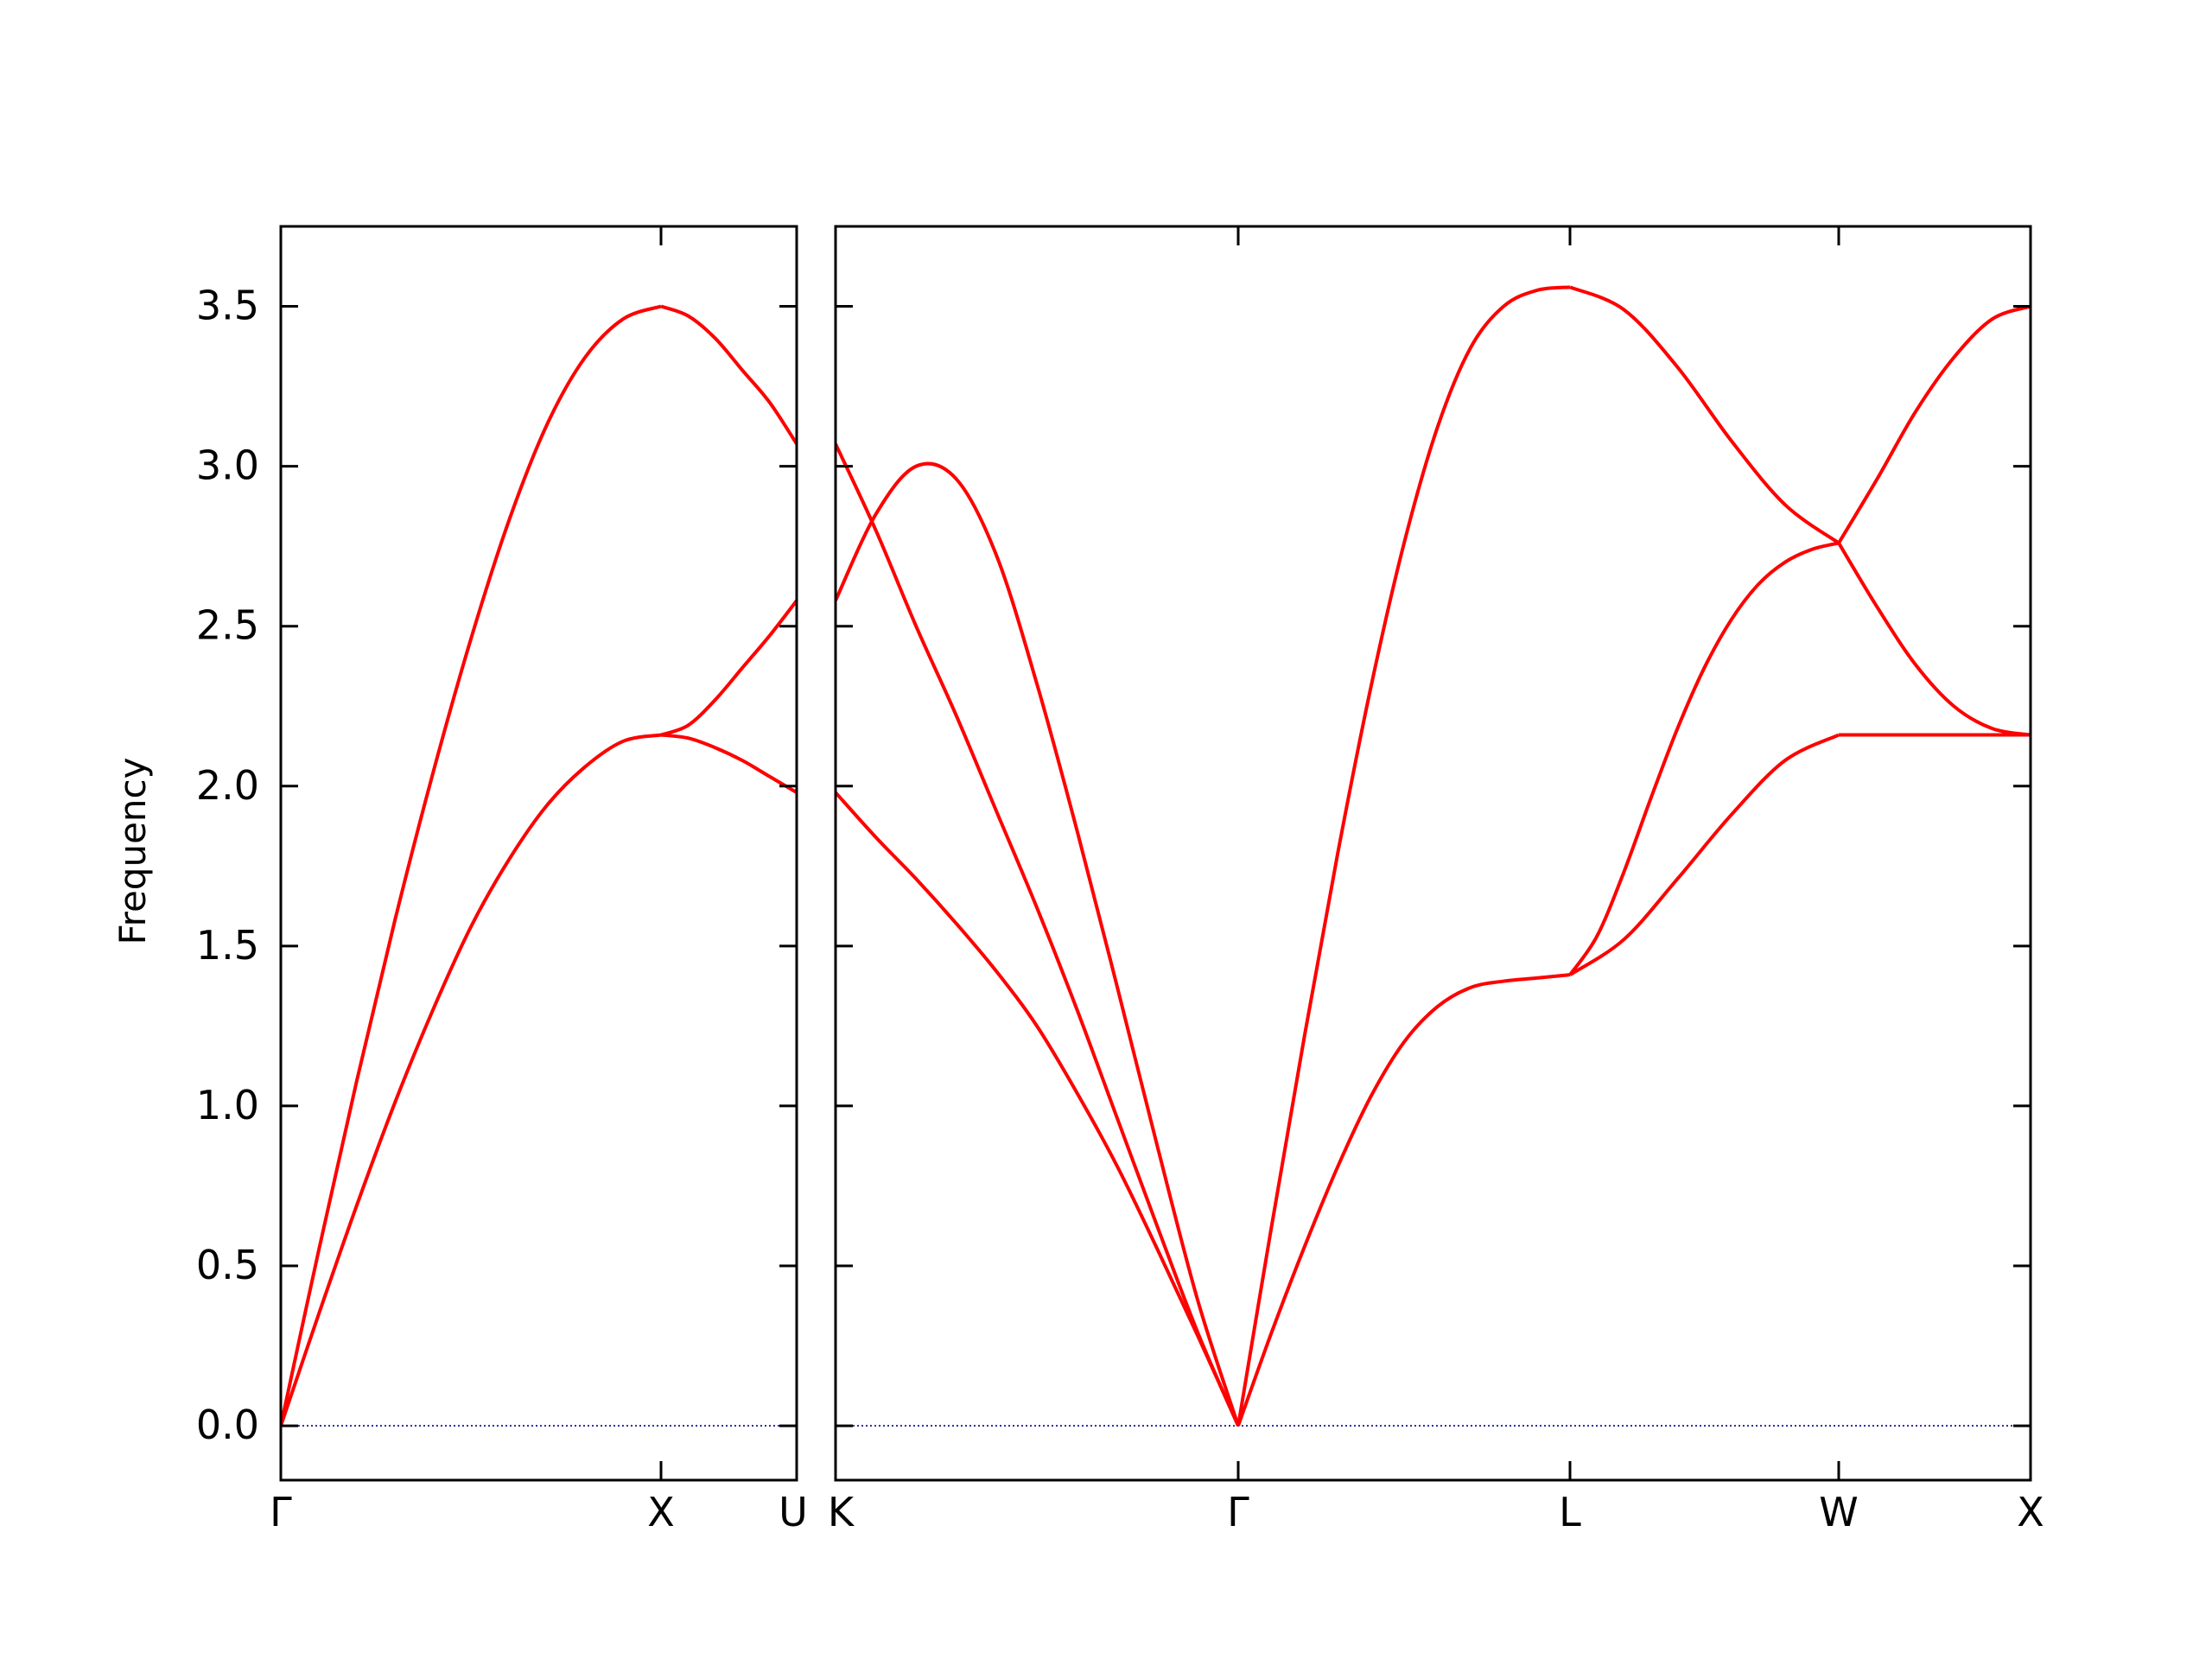  I want to click on y-axis-label: Frequency, so click(132, 851).